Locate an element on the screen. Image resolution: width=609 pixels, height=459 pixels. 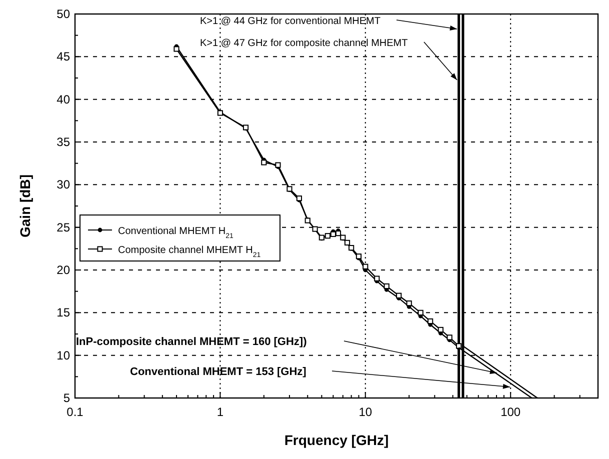
annotation: K>1 @ 47 GHz for composite channel MHEMT is located at coordinates (304, 43).